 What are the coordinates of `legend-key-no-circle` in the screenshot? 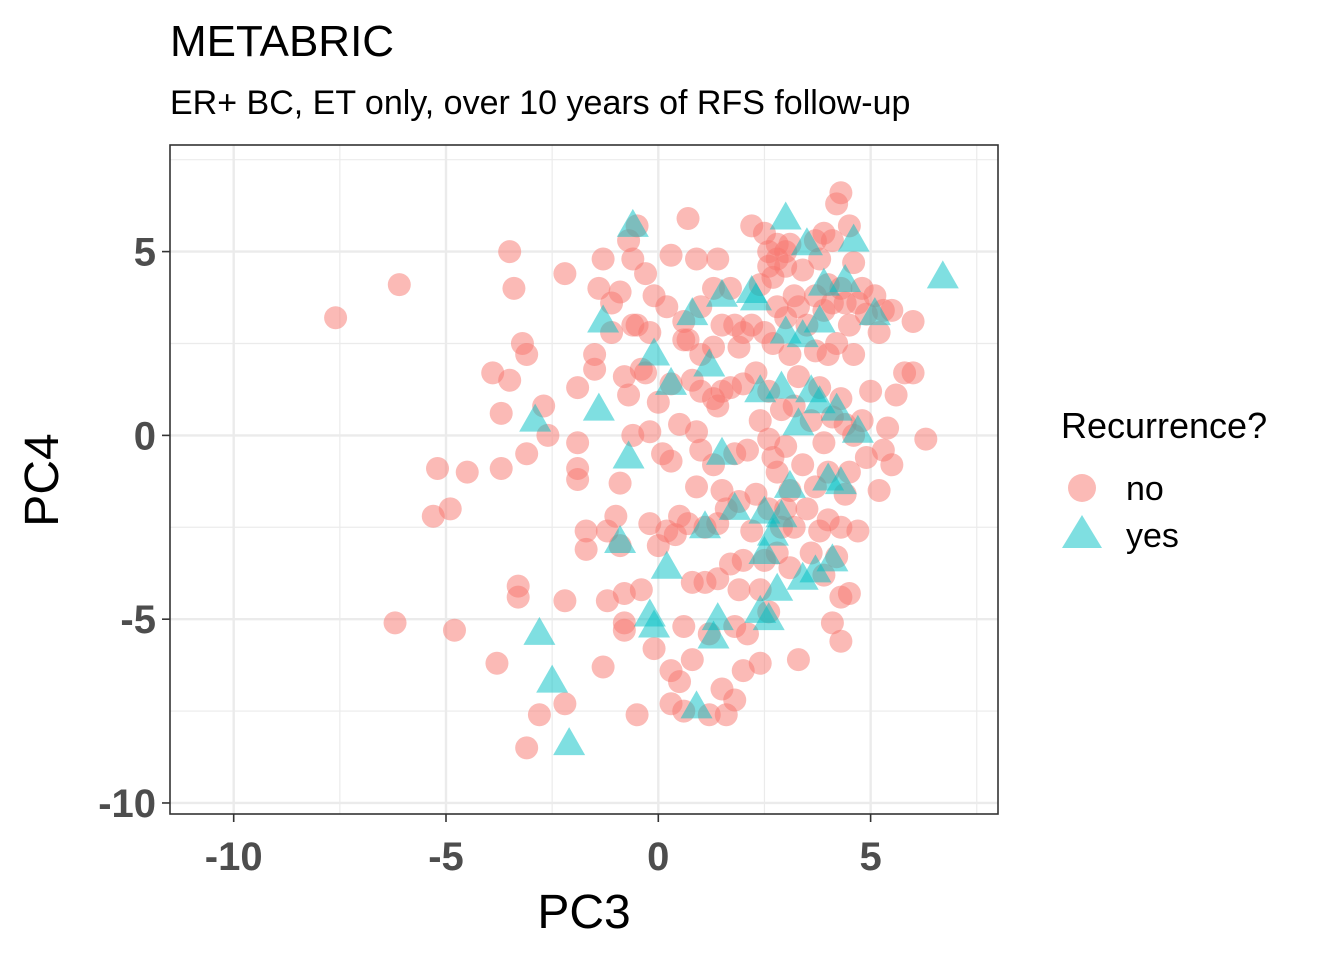 It's located at (1082, 488).